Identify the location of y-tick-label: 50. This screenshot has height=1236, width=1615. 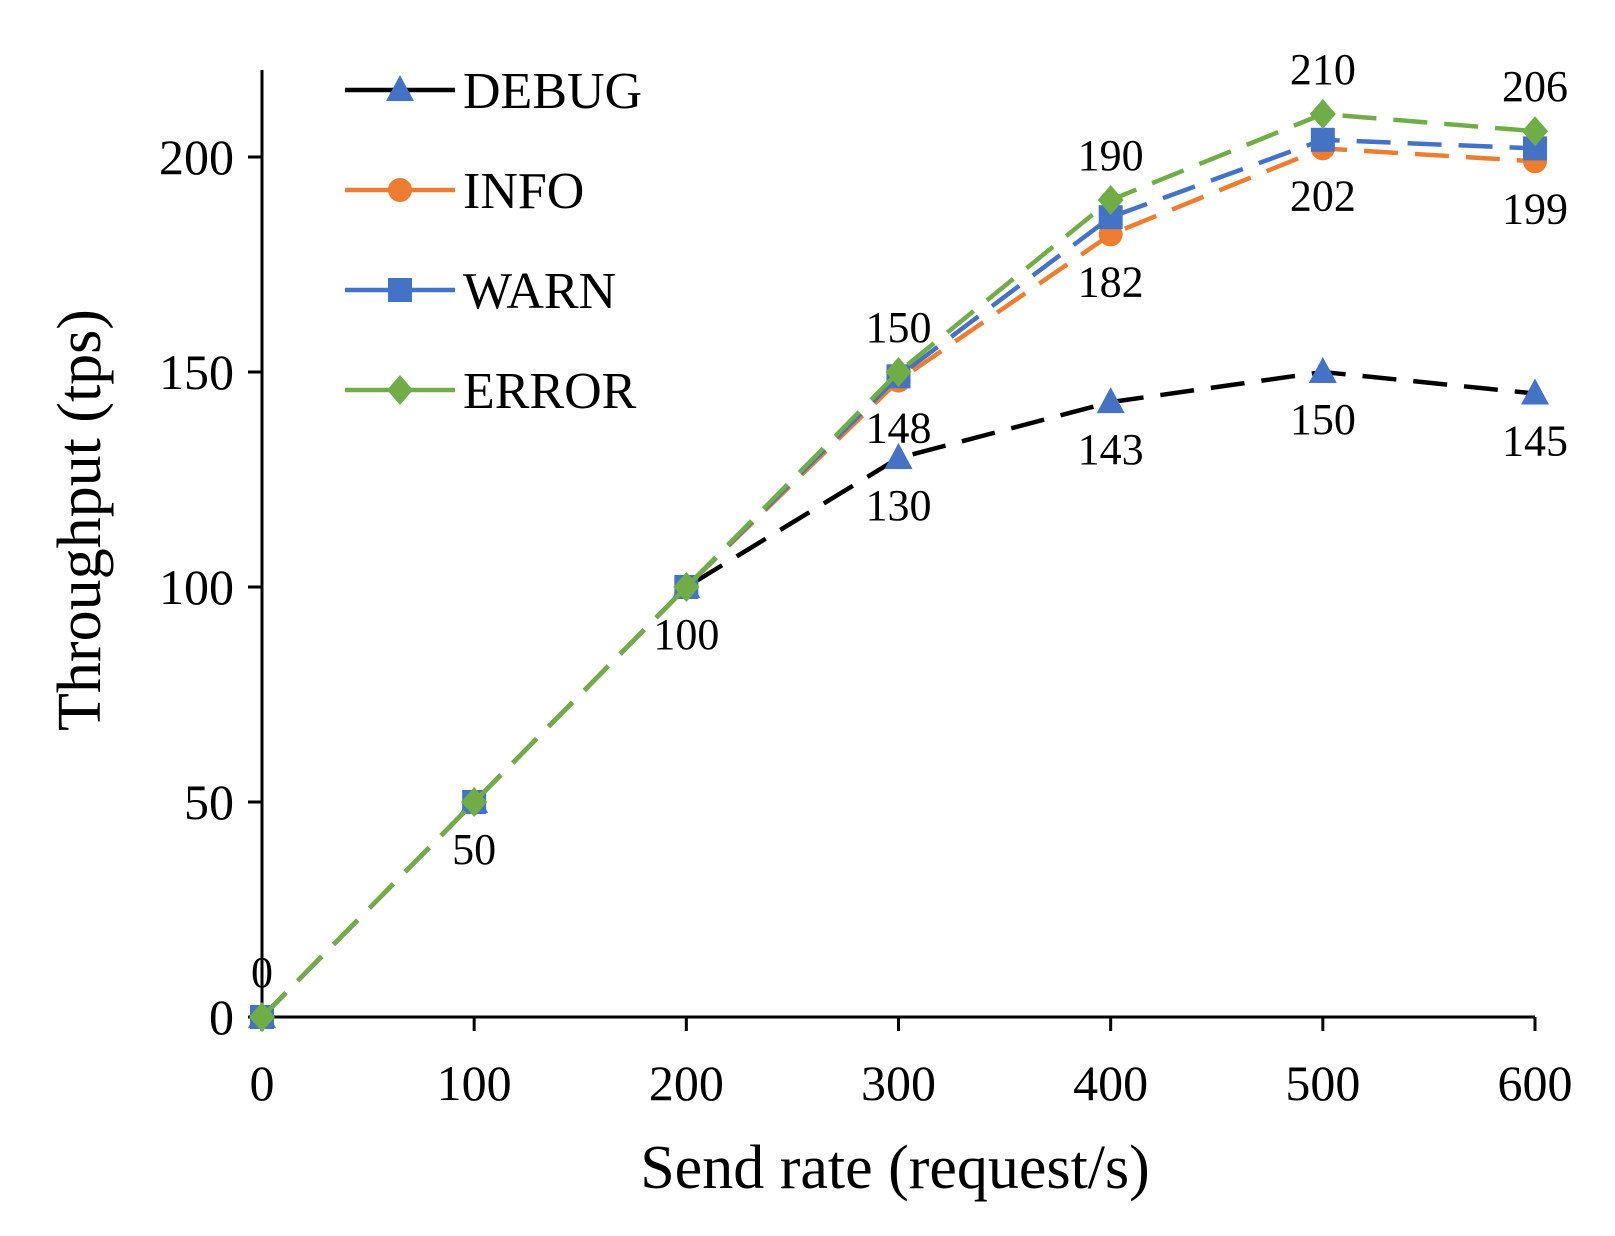
(209, 802).